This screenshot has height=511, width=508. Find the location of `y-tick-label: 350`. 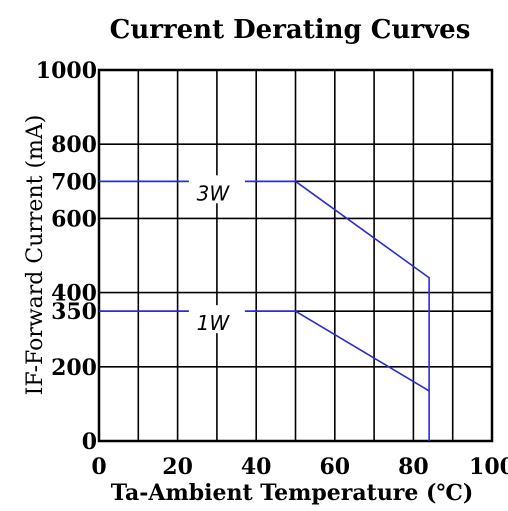

y-tick-label: 350 is located at coordinates (74, 312).